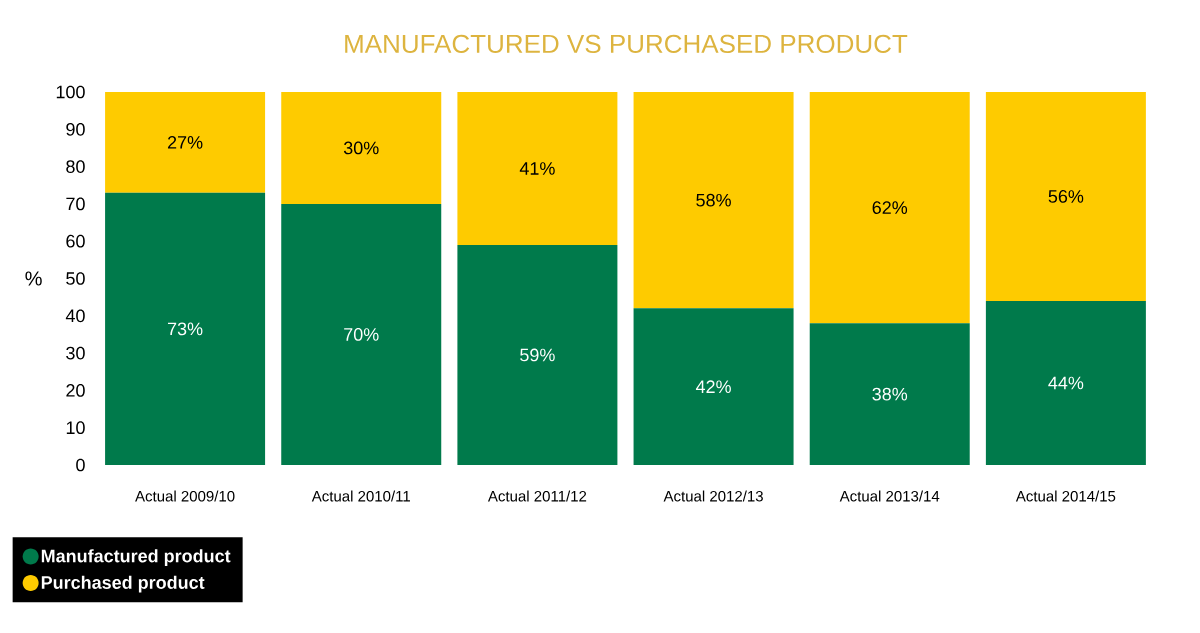 The image size is (1200, 633). What do you see at coordinates (889, 496) in the screenshot?
I see `x-tick-label: Actual 2013/14` at bounding box center [889, 496].